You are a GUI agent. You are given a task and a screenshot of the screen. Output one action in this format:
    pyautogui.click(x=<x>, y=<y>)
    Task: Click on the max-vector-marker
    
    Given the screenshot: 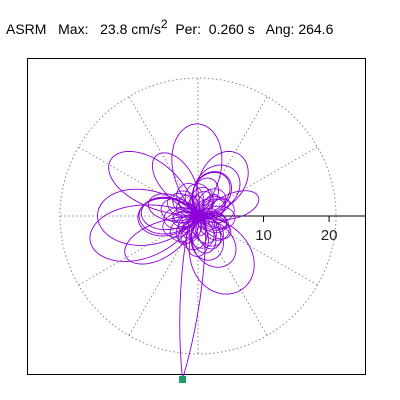 What is the action you would take?
    pyautogui.click(x=183, y=379)
    